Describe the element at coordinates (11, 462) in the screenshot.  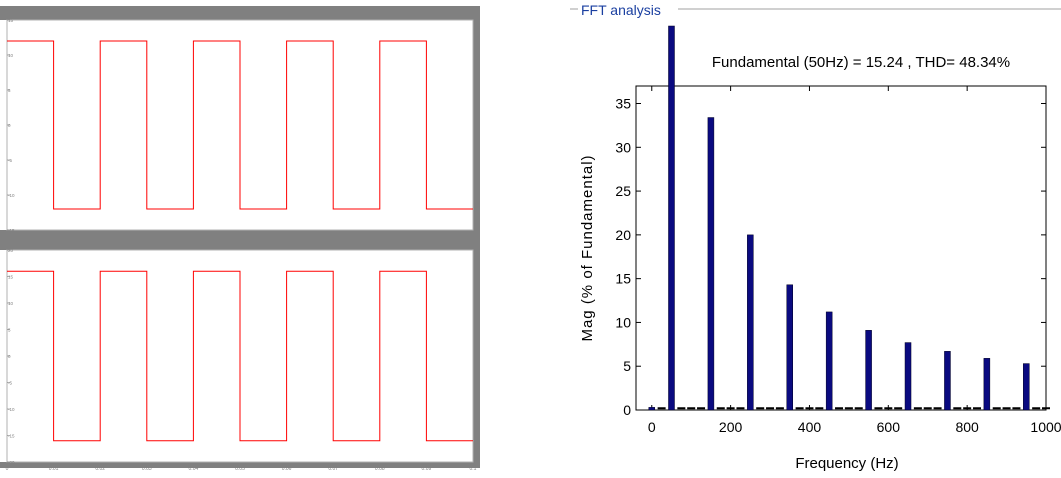
I see `scope-y-tick-label: -20` at that location.